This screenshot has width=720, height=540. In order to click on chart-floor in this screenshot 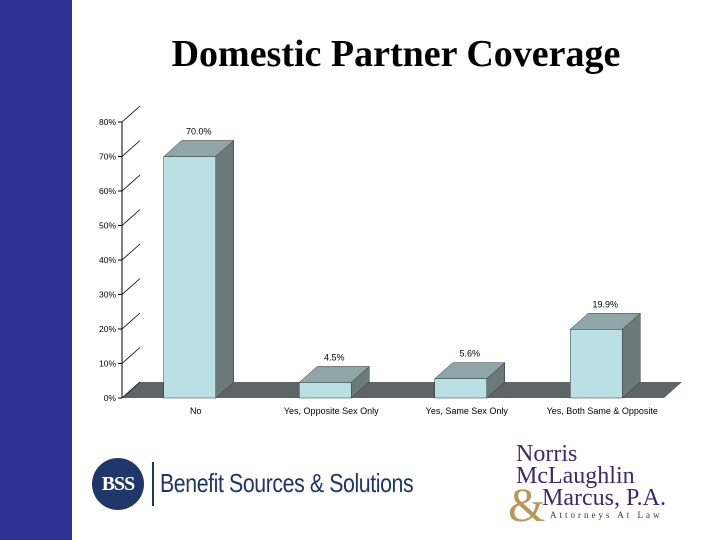, I will do `click(402, 390)`.